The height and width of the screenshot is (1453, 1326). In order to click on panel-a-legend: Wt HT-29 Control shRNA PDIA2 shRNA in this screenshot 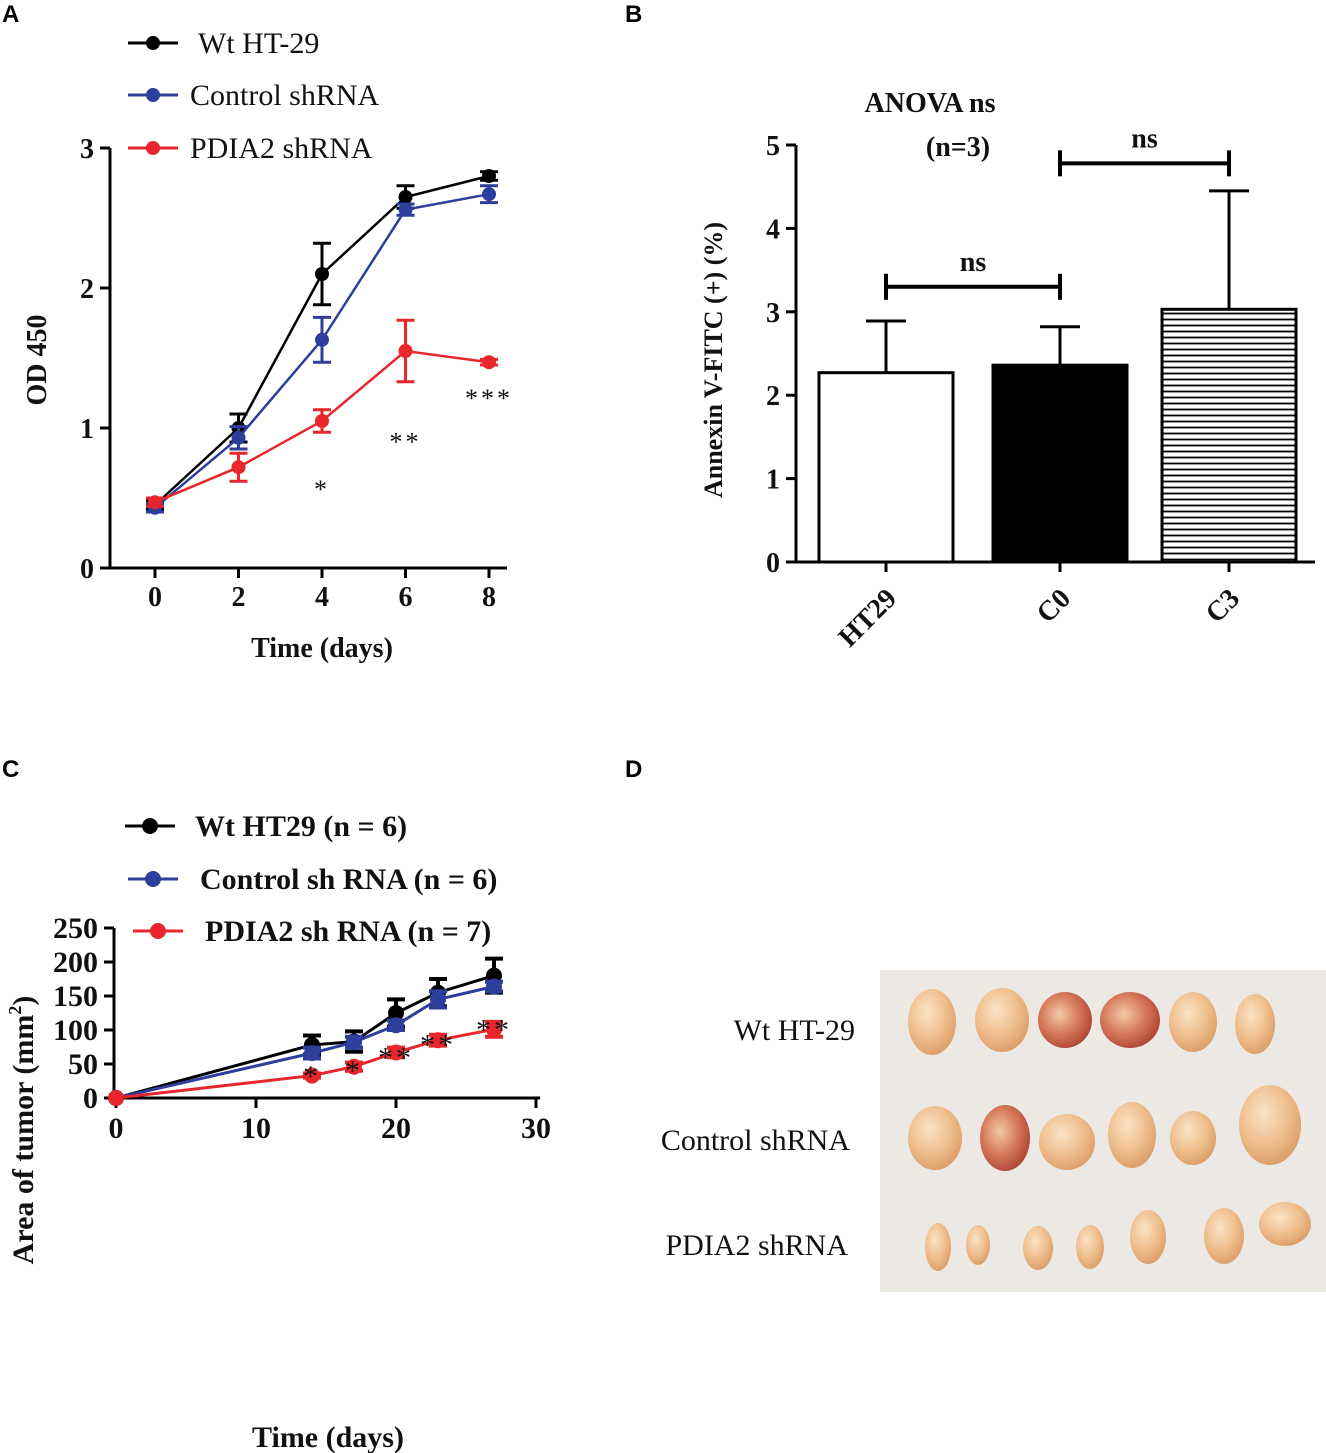, I will do `click(254, 96)`.